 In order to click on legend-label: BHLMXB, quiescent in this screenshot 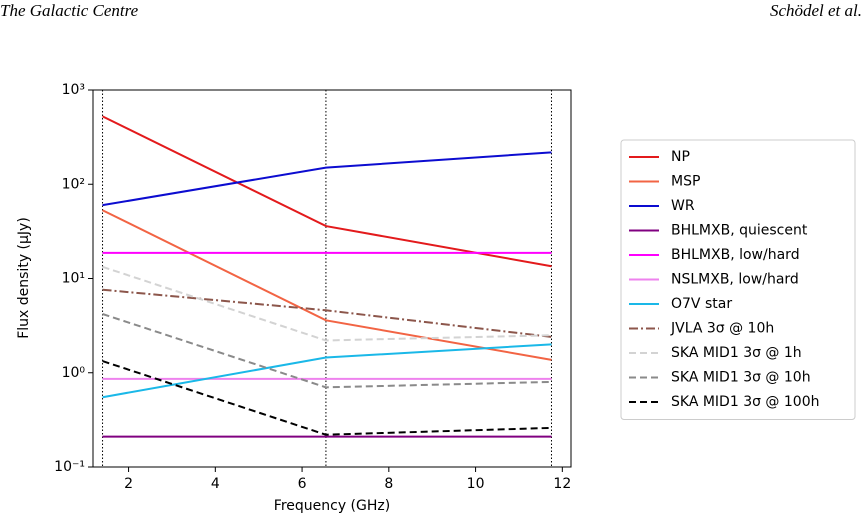, I will do `click(739, 231)`.